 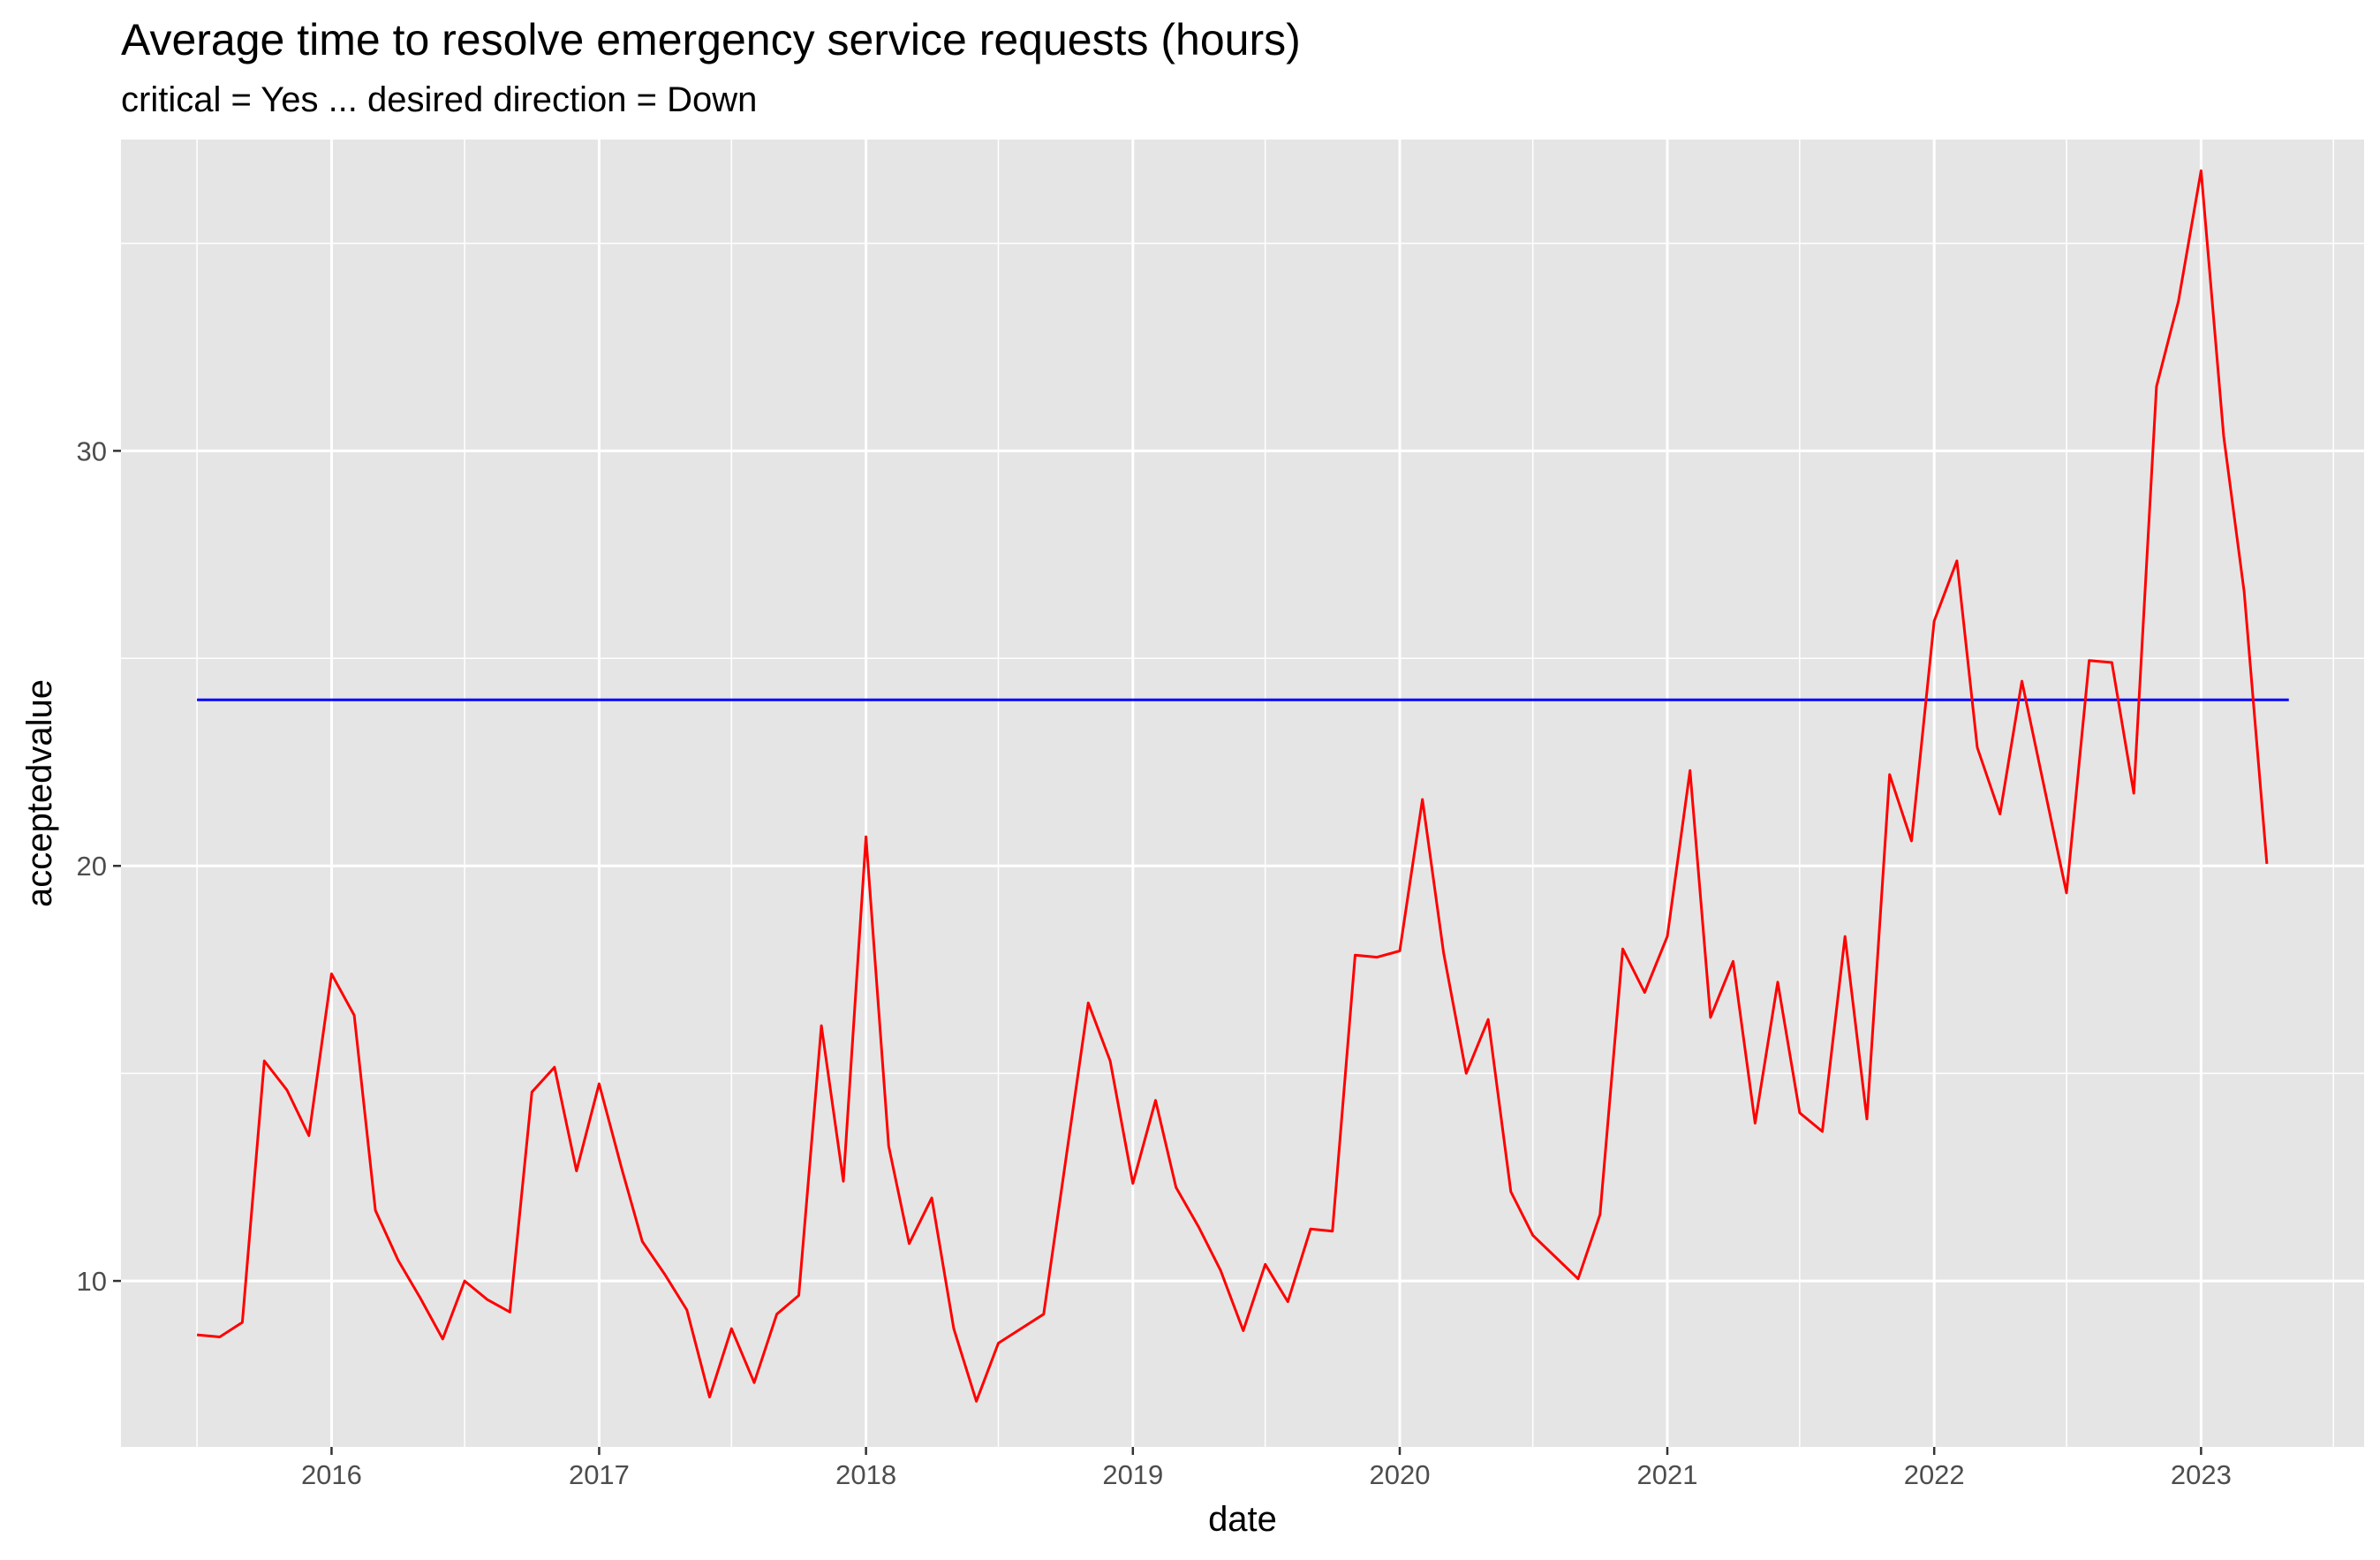 I want to click on y-axis: 10 20 30, so click(x=99, y=866).